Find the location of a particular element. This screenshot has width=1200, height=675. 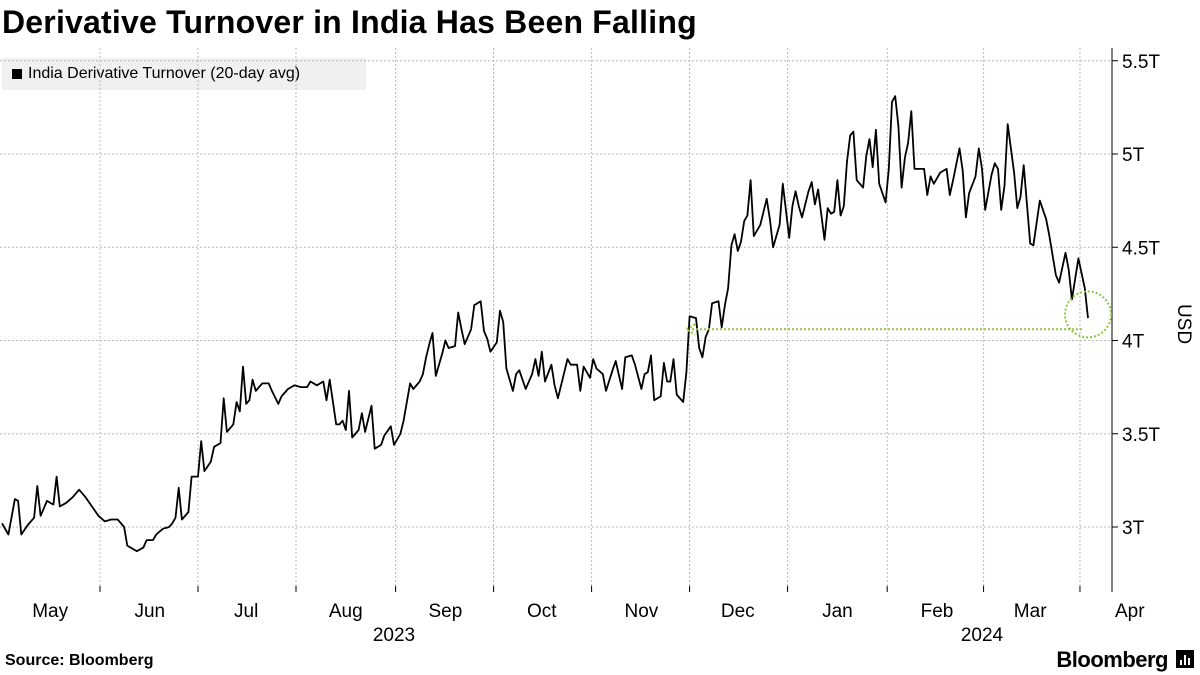

annotation-circle is located at coordinates (1088, 314).